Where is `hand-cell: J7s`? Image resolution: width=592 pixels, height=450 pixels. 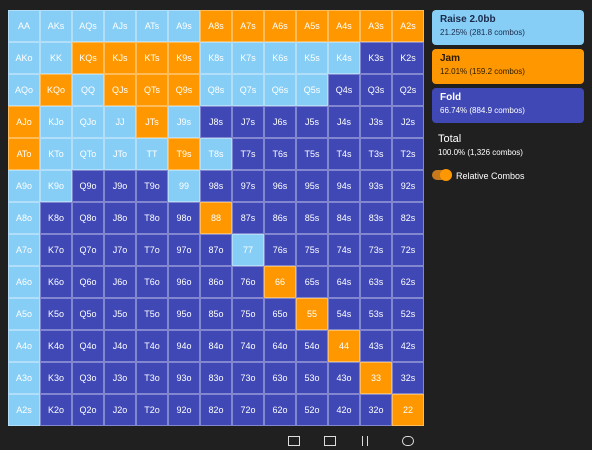 hand-cell: J7s is located at coordinates (248, 122).